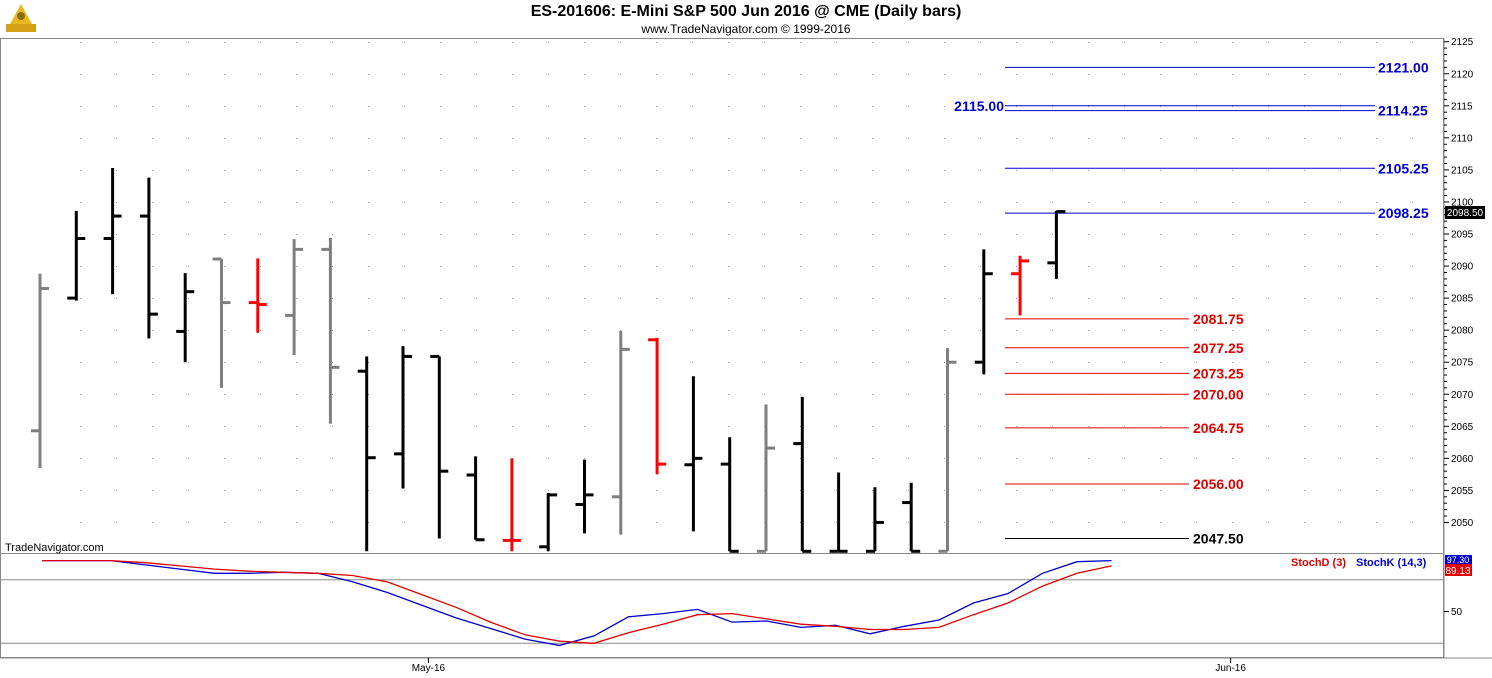 The height and width of the screenshot is (678, 1492). What do you see at coordinates (1391, 563) in the screenshot?
I see `stoch-k-legend: StochK (14,3)` at bounding box center [1391, 563].